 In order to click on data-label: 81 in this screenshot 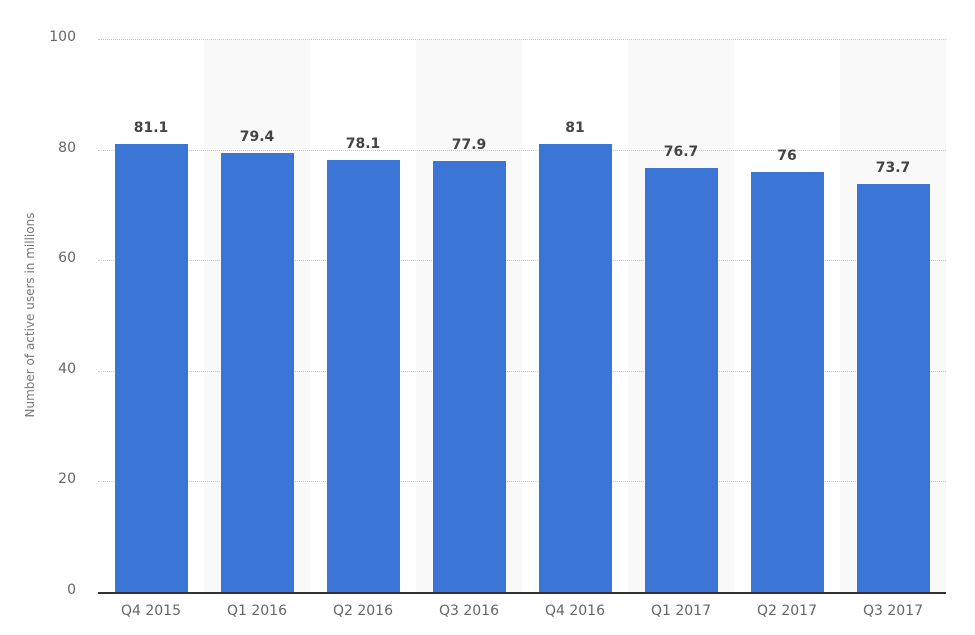, I will do `click(575, 128)`.